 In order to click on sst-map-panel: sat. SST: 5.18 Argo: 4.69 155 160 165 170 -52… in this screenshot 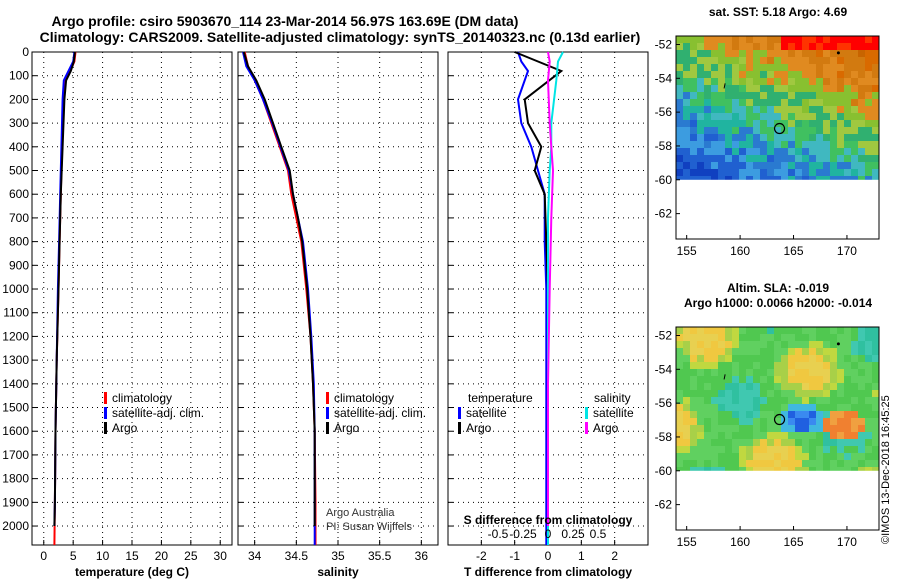, I will do `click(767, 131)`.